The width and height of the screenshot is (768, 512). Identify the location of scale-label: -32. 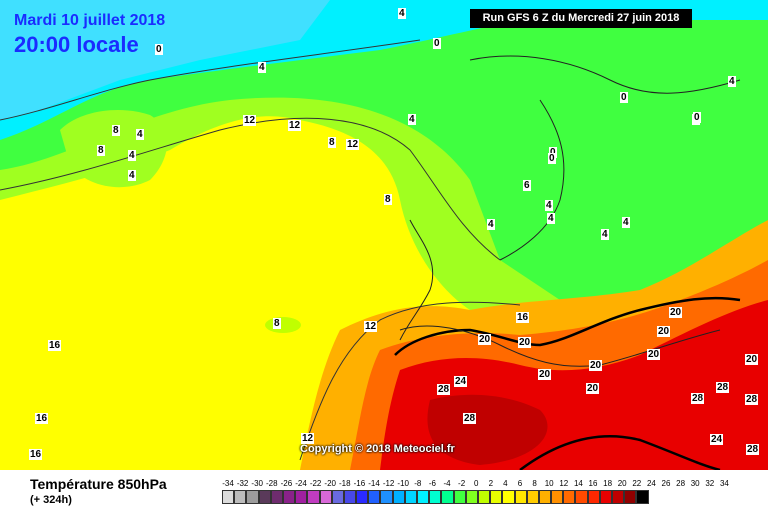
(242, 483).